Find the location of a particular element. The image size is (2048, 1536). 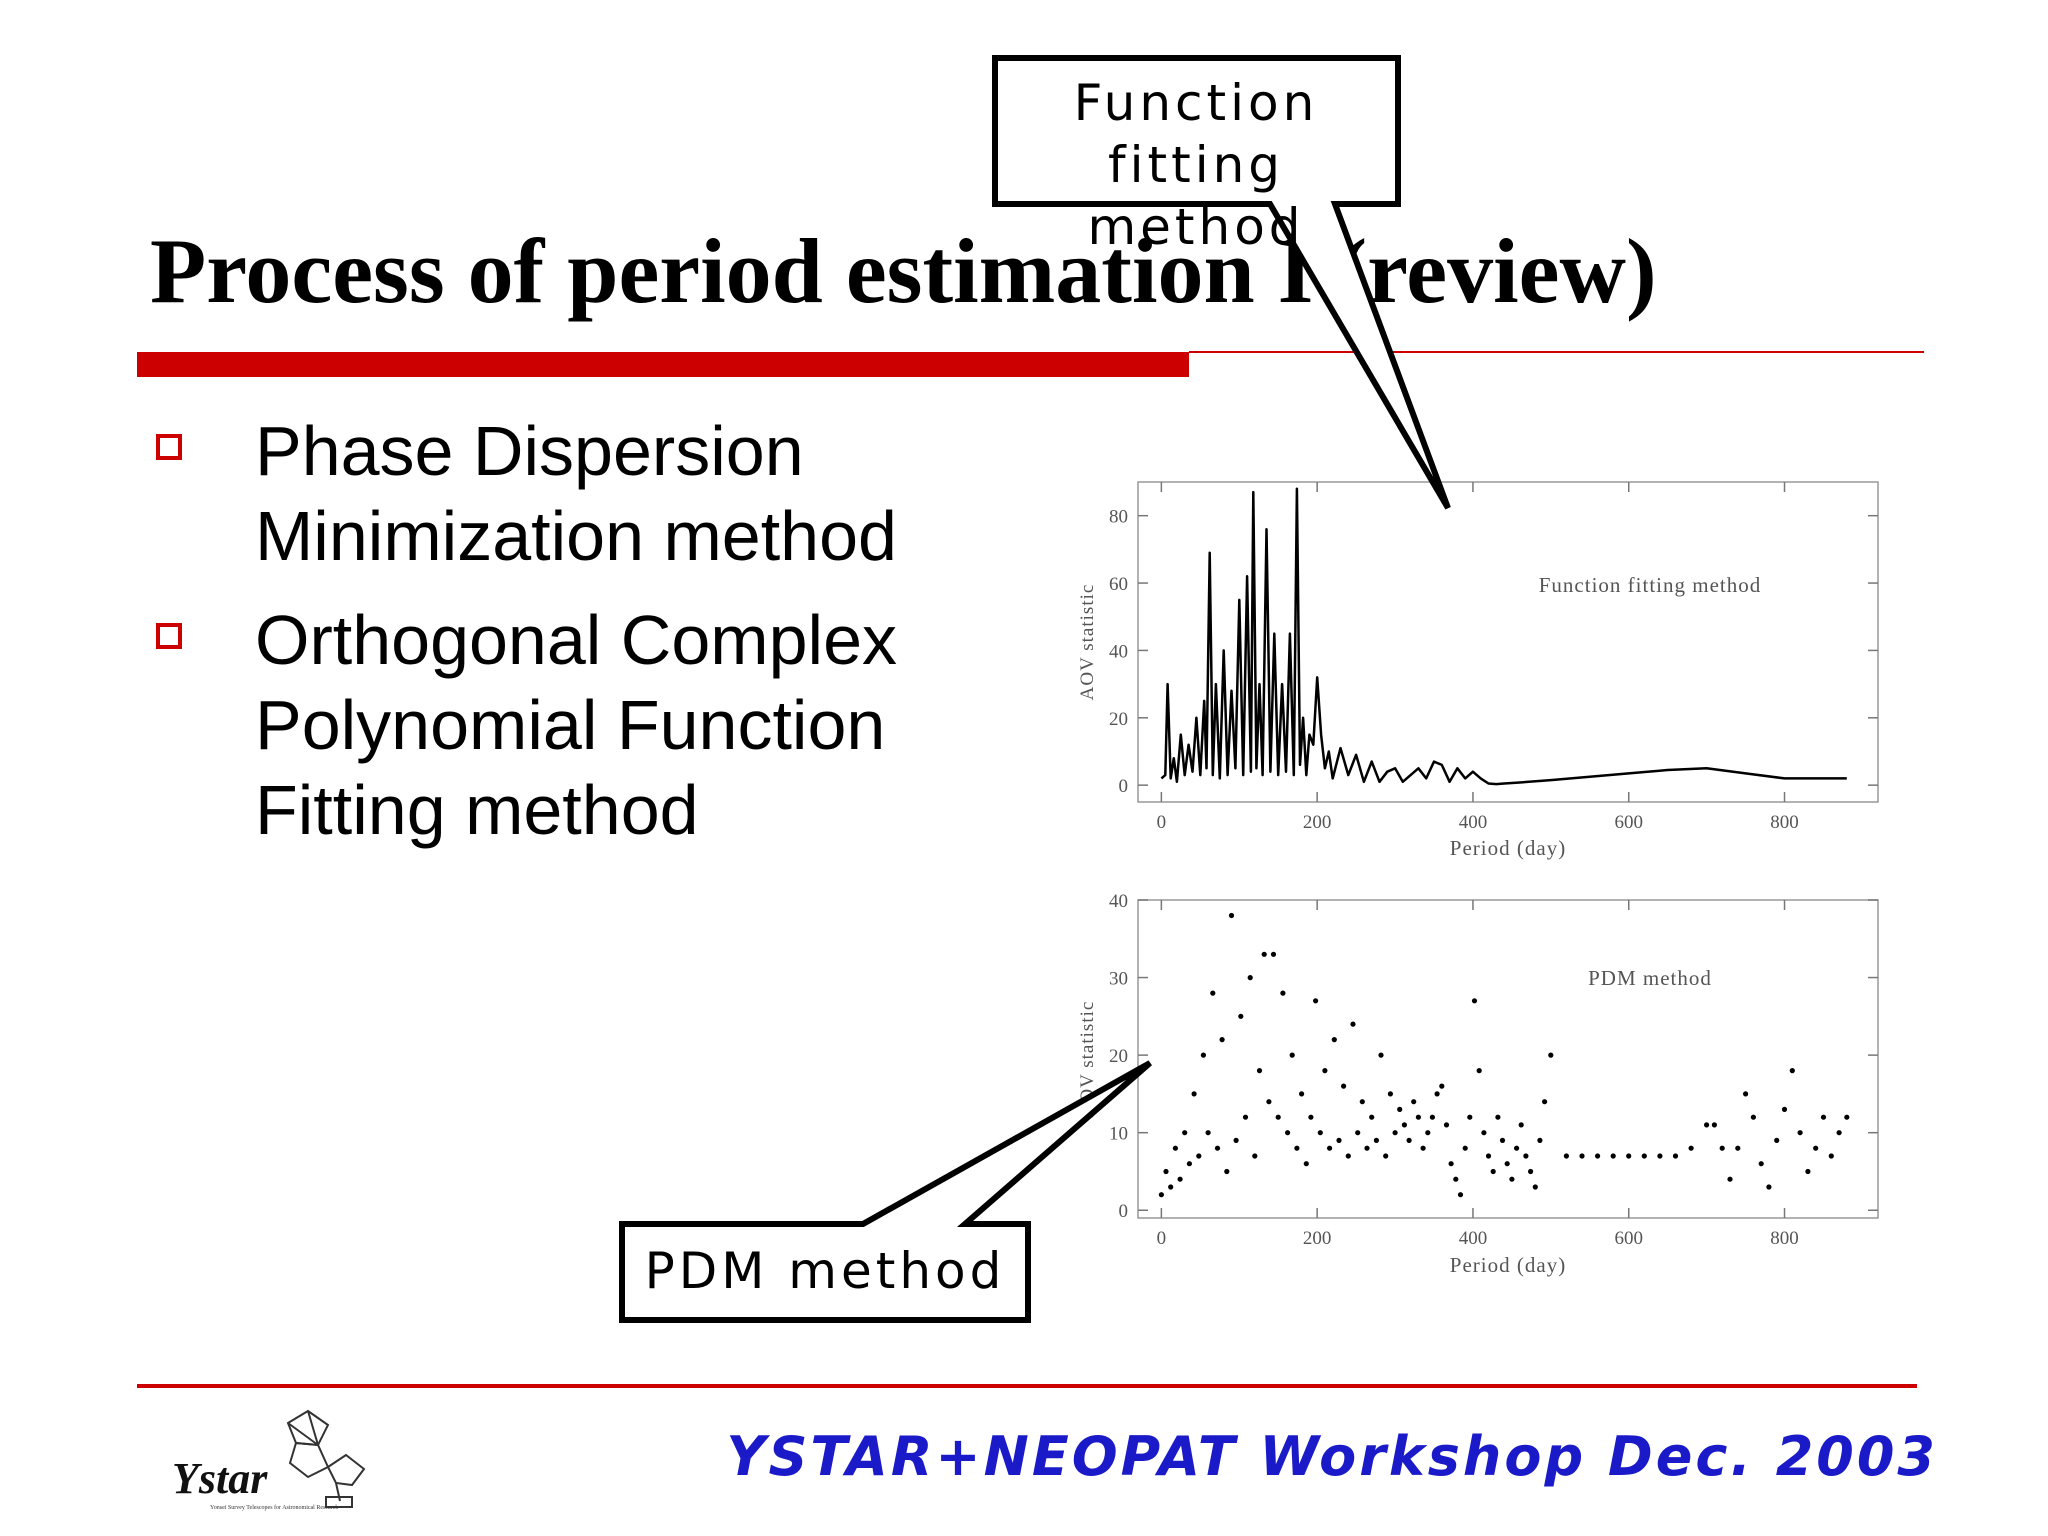

chart2-title: PDM method is located at coordinates (1650, 978).